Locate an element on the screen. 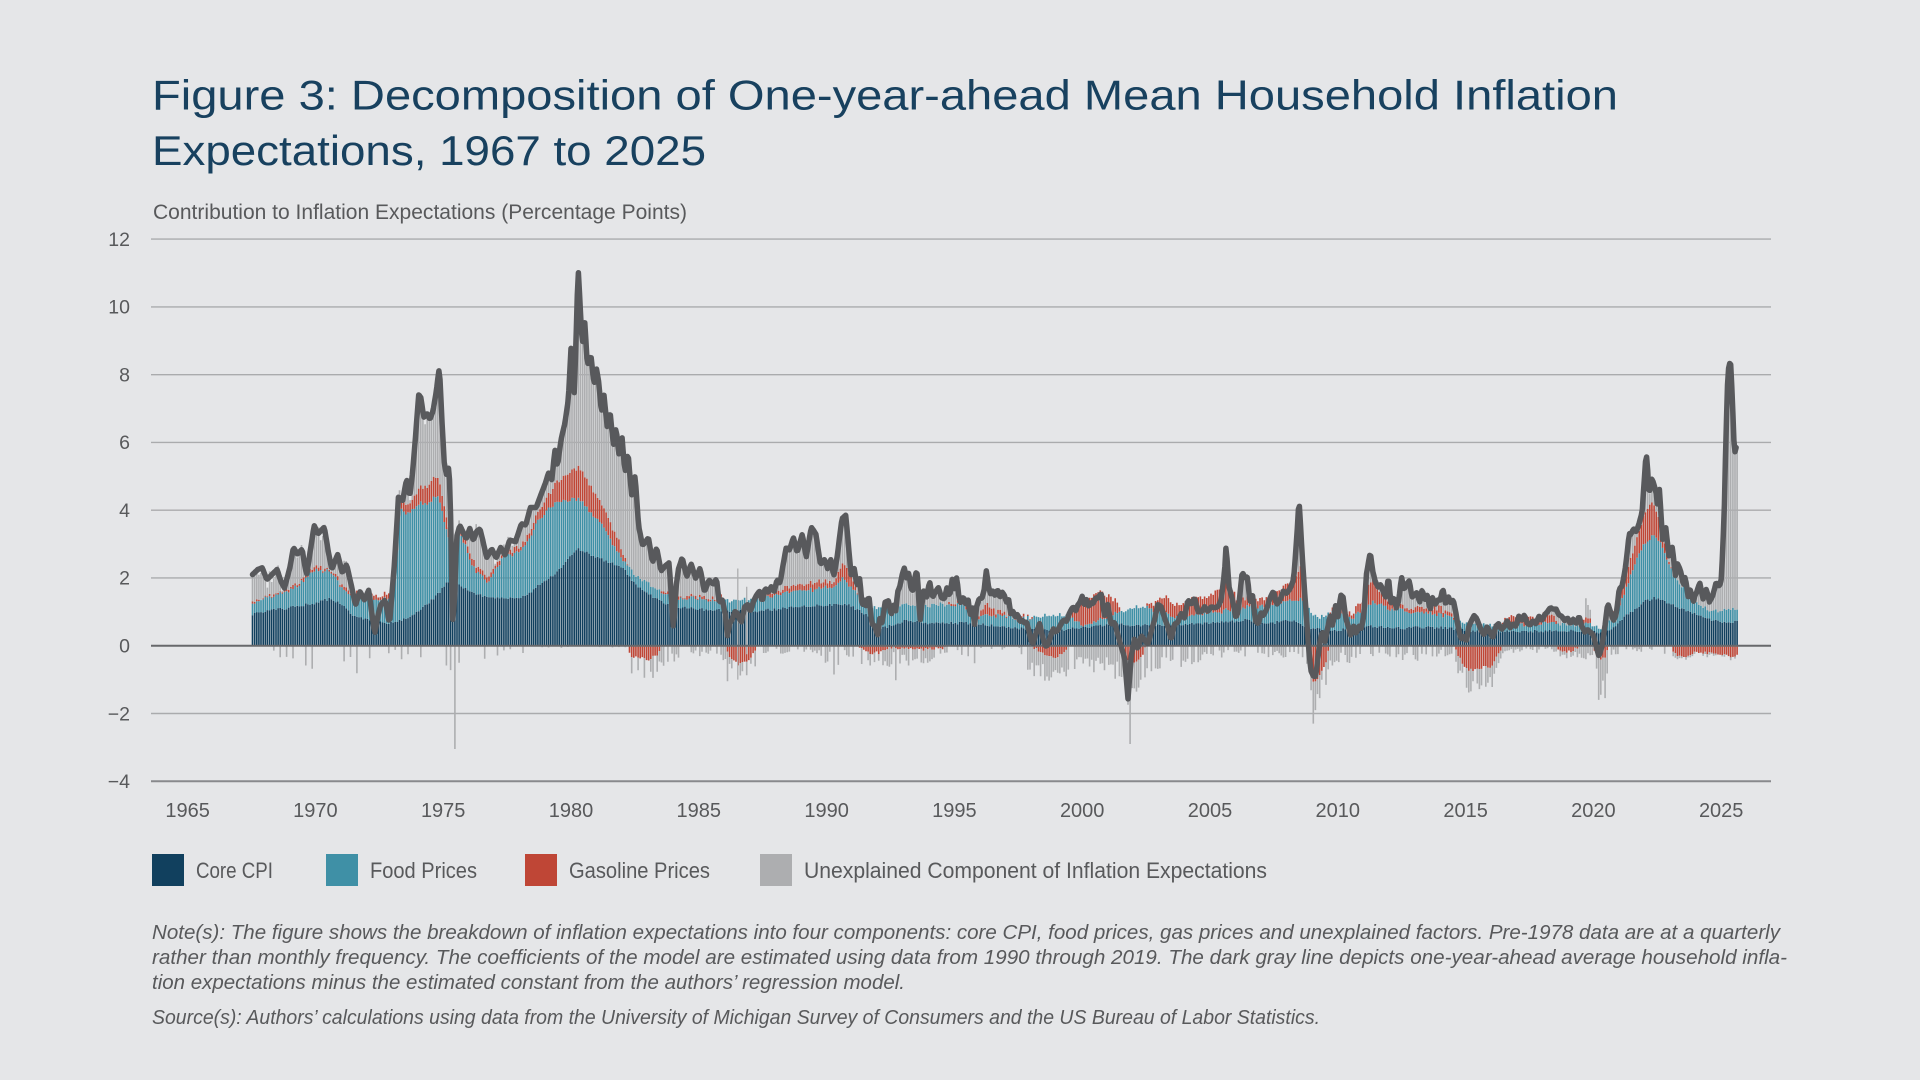 The height and width of the screenshot is (1080, 1920). svg-text: −2 is located at coordinates (119, 714).